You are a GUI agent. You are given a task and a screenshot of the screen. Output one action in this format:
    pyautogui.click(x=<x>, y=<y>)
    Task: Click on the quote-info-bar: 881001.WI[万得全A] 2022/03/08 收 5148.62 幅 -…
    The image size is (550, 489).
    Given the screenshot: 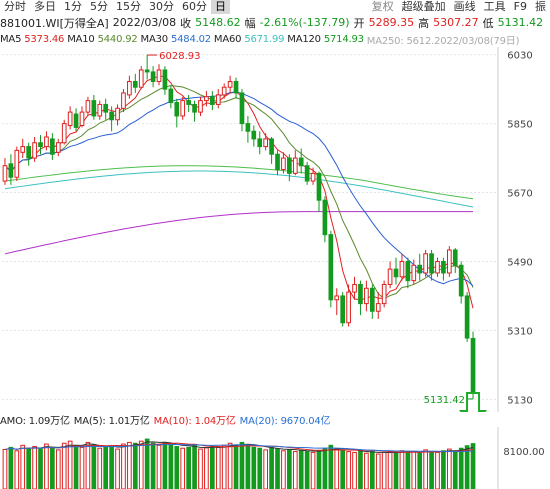 What is the action you would take?
    pyautogui.click(x=275, y=22)
    